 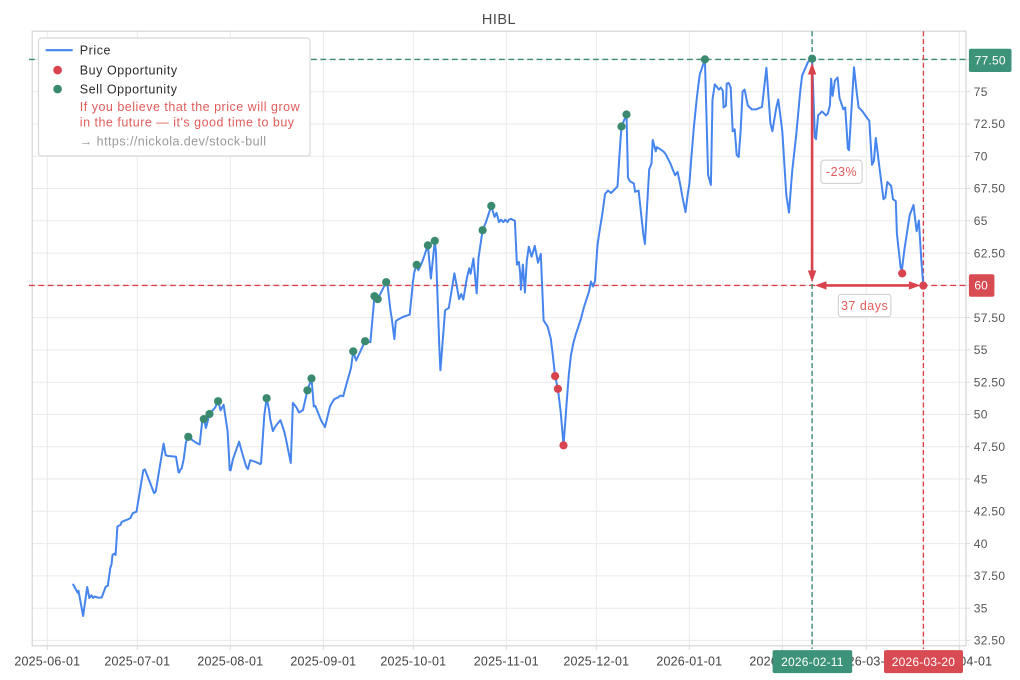 What do you see at coordinates (981, 544) in the screenshot?
I see `svg-text: 40` at bounding box center [981, 544].